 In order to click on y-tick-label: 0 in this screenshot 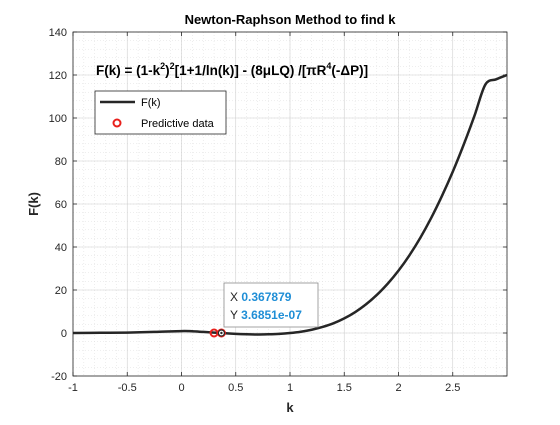, I will do `click(64, 334)`.